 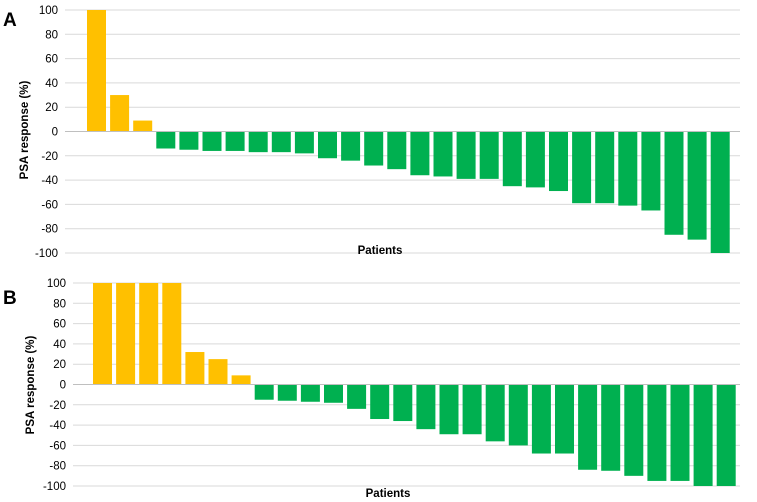 I want to click on panel-a-x-axis-label: Patients, so click(x=380, y=251).